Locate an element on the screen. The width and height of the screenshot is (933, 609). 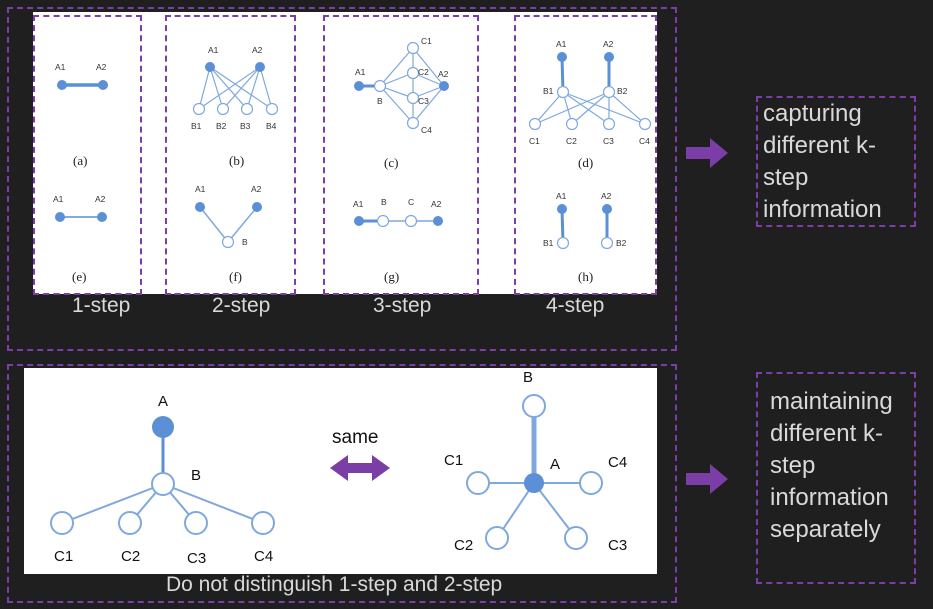
e-A2: A2 is located at coordinates (100, 199).